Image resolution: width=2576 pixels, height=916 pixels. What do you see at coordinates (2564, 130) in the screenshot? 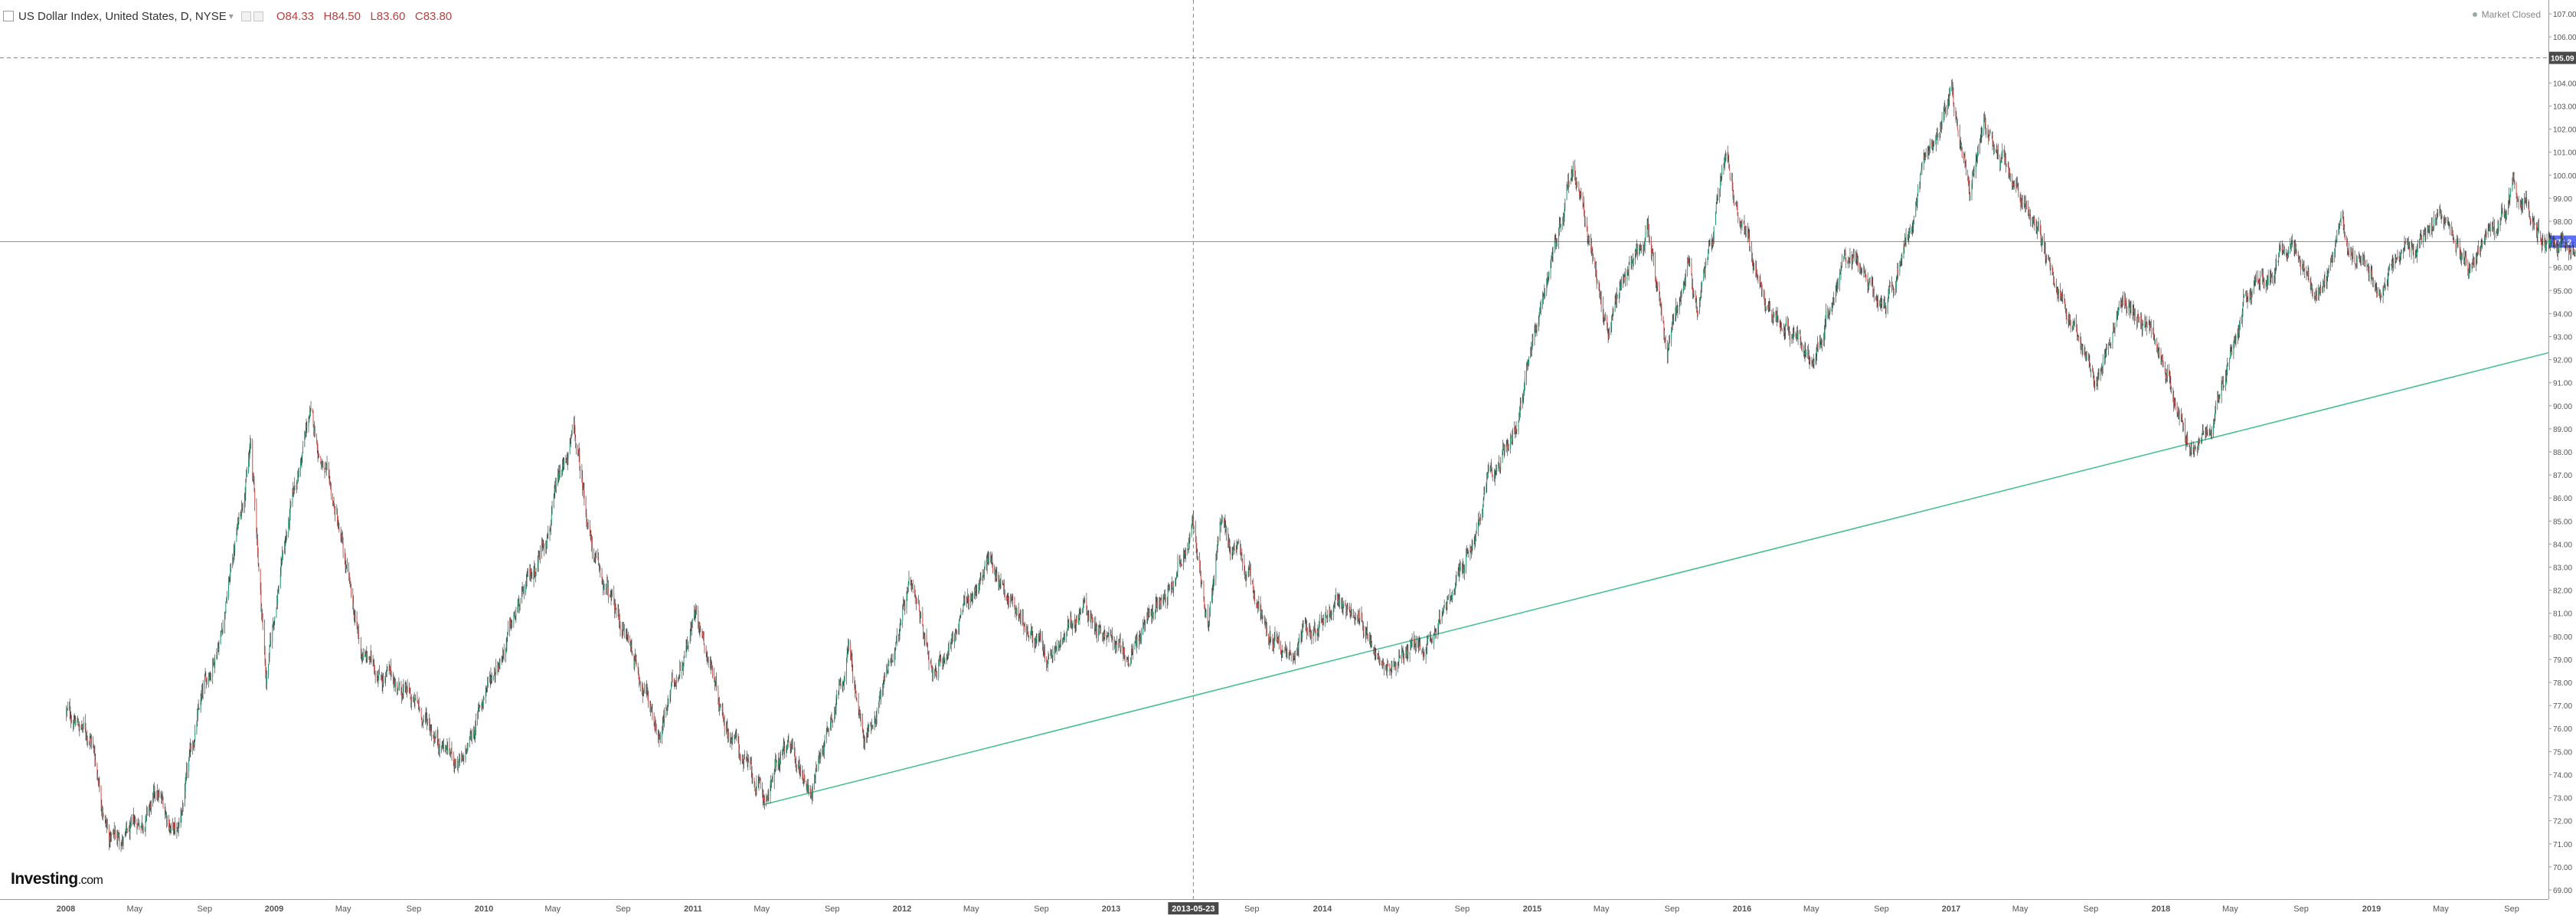
I see `y-tick-label: 102.00` at bounding box center [2564, 130].